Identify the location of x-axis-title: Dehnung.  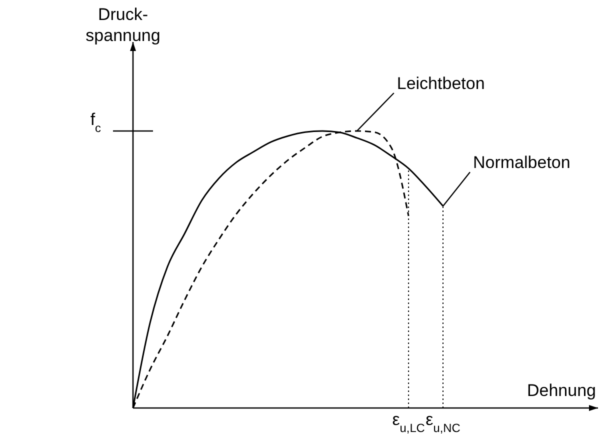
(561, 390).